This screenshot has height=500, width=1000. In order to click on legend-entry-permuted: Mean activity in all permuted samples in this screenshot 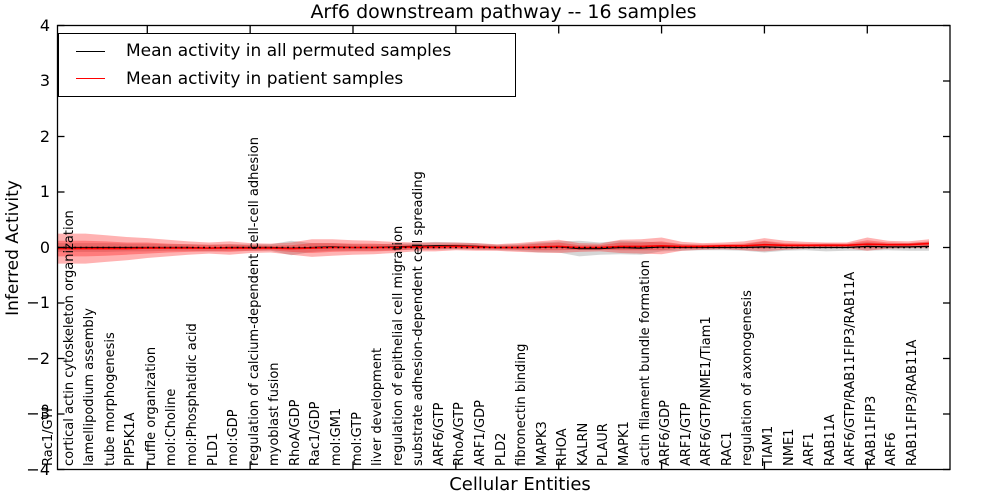, I will do `click(287, 51)`.